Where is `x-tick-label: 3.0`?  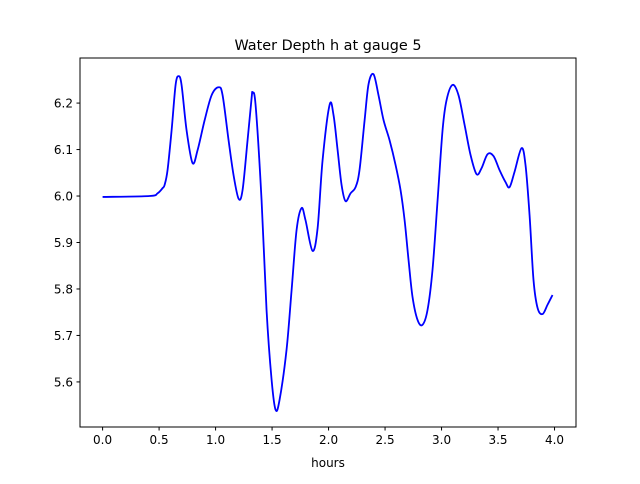 x-tick-label: 3.0 is located at coordinates (441, 440).